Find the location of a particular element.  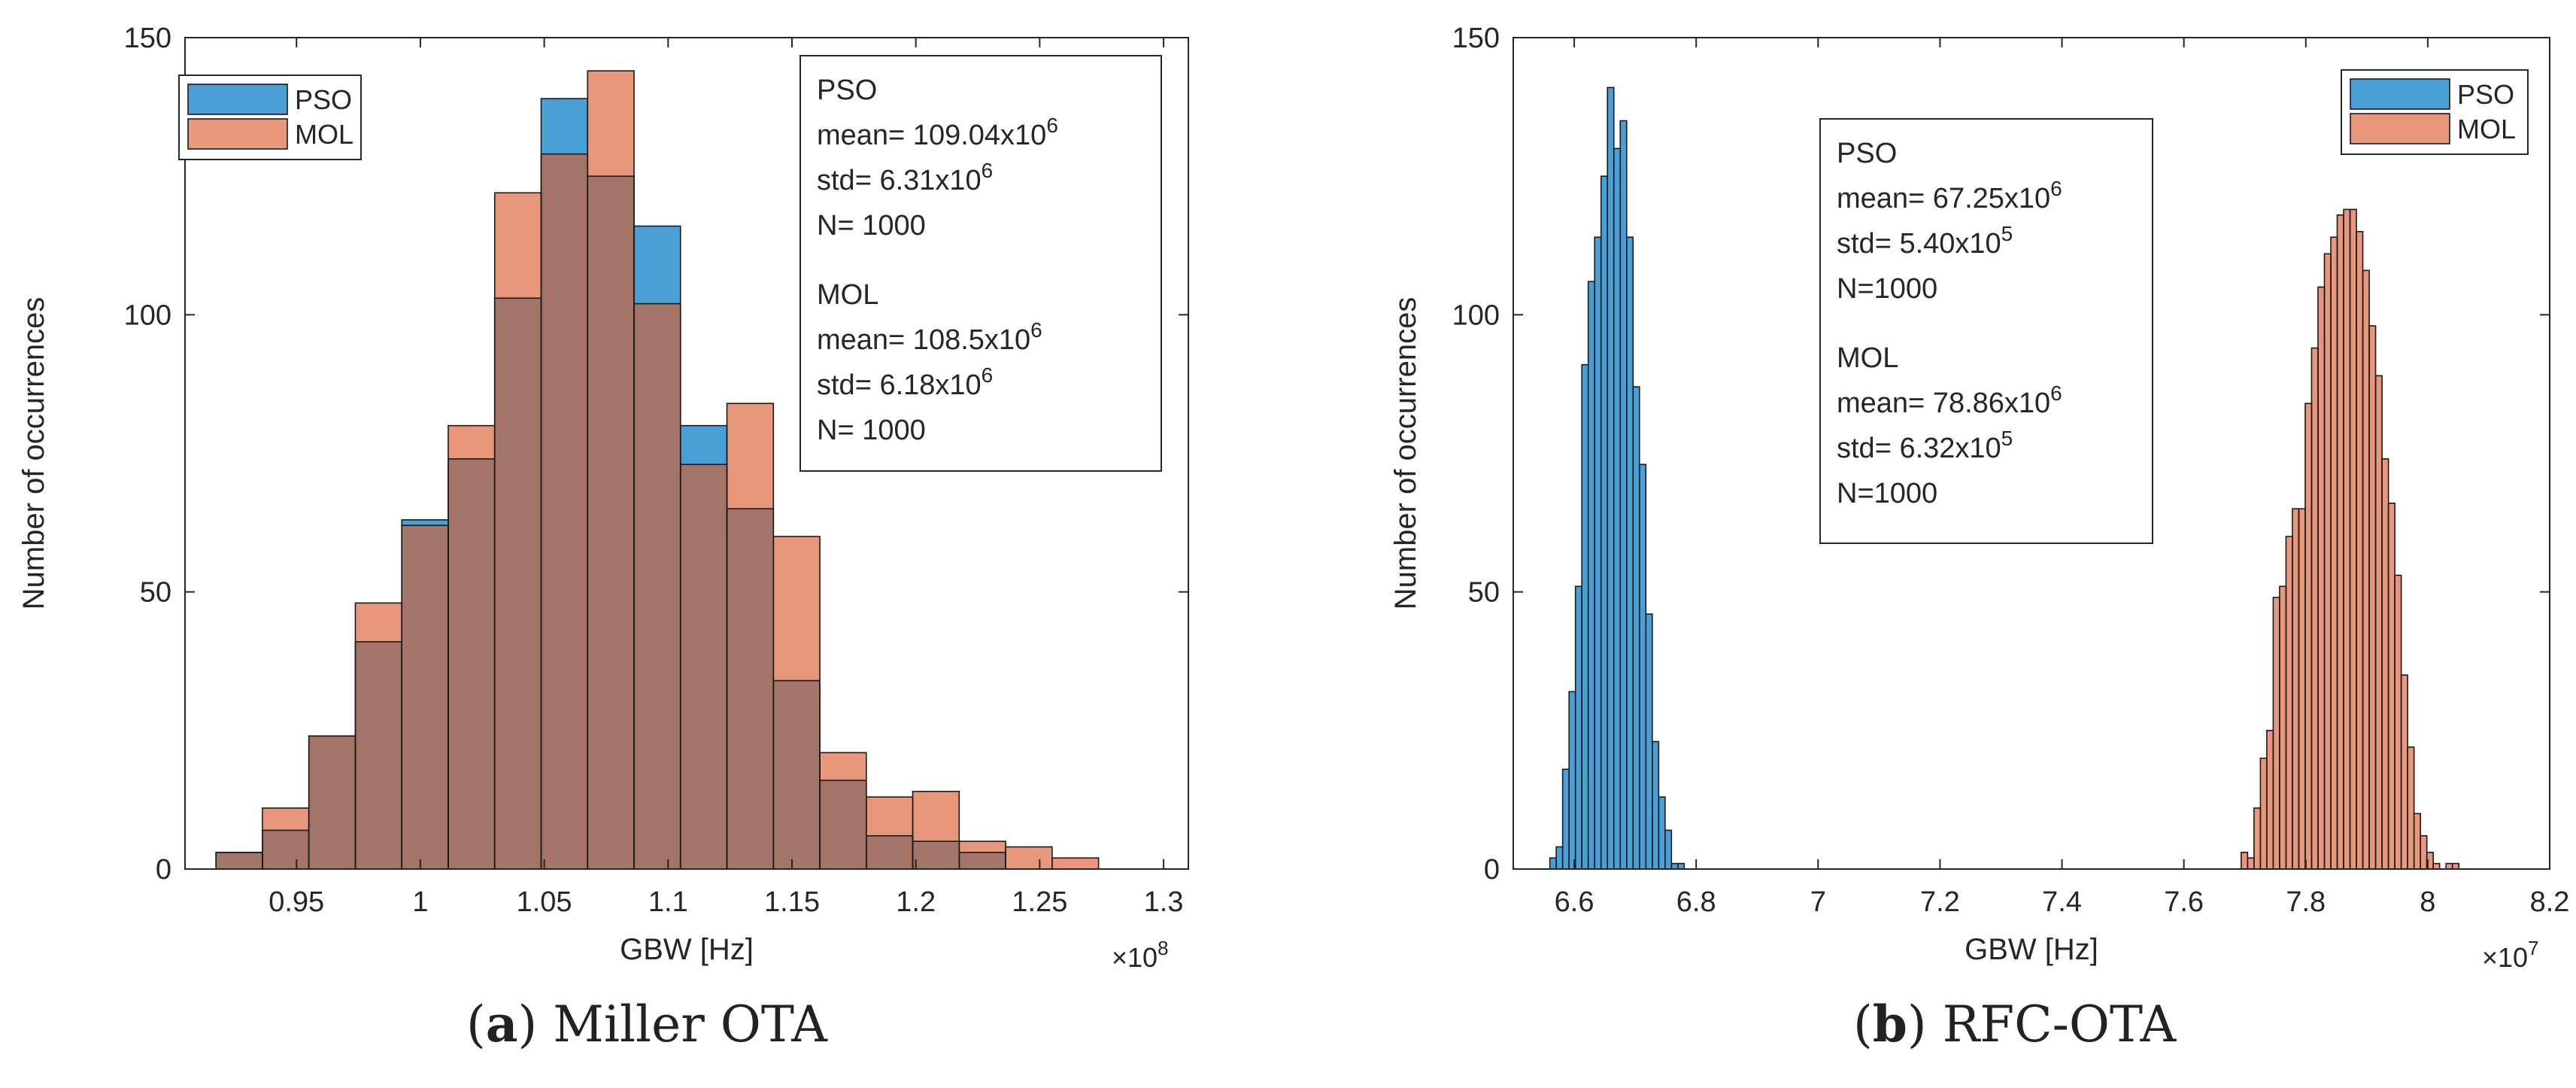

stats-line-text: mean= 109.04x10 is located at coordinates (931, 135).